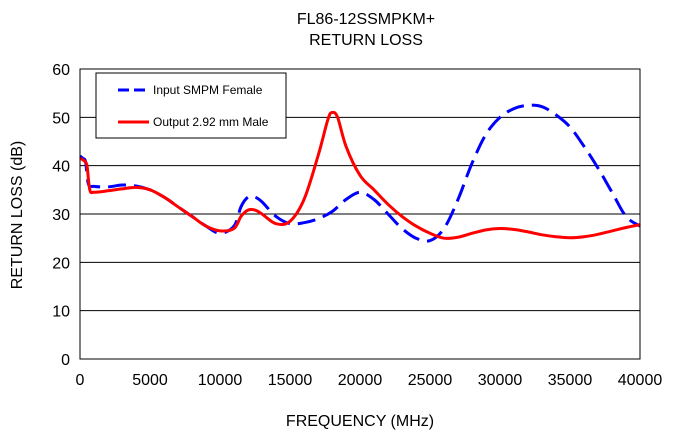 The height and width of the screenshot is (436, 685). I want to click on x-axis-ticks: 0 5000 10000 15000 20000 25000 30000 35000 40000, so click(369, 380).